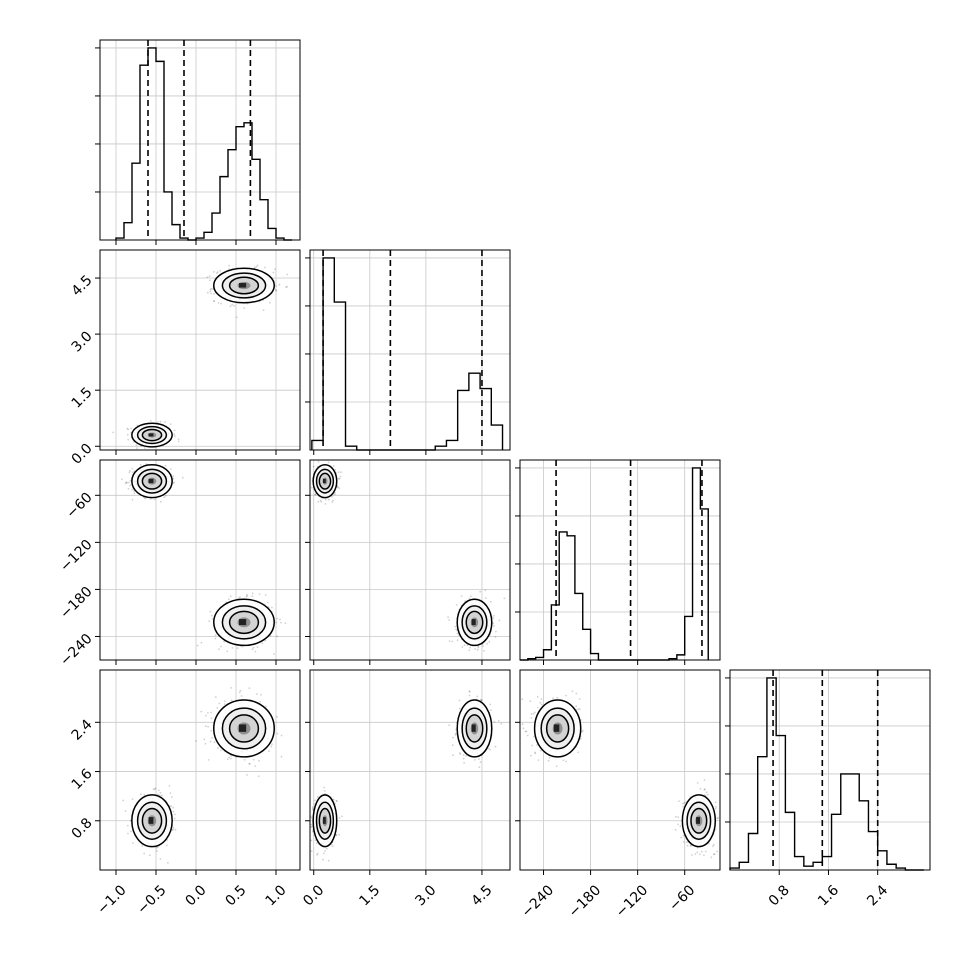 The width and height of the screenshot is (970, 970). Describe the element at coordinates (76, 556) in the screenshot. I see `y-tick-label: −120` at that location.